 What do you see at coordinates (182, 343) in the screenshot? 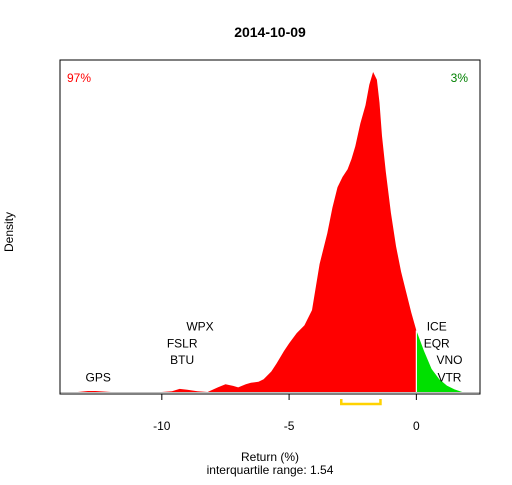
I see `ticker-label-left: FSLR` at bounding box center [182, 343].